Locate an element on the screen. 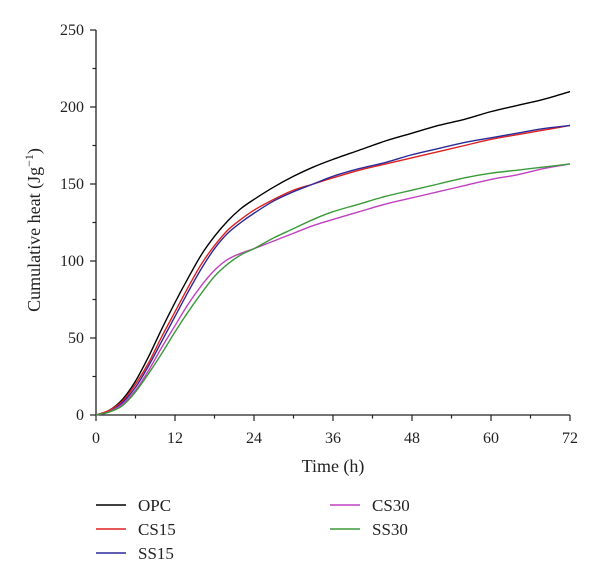 The height and width of the screenshot is (581, 600). y-tick-label: 100 is located at coordinates (72, 261).